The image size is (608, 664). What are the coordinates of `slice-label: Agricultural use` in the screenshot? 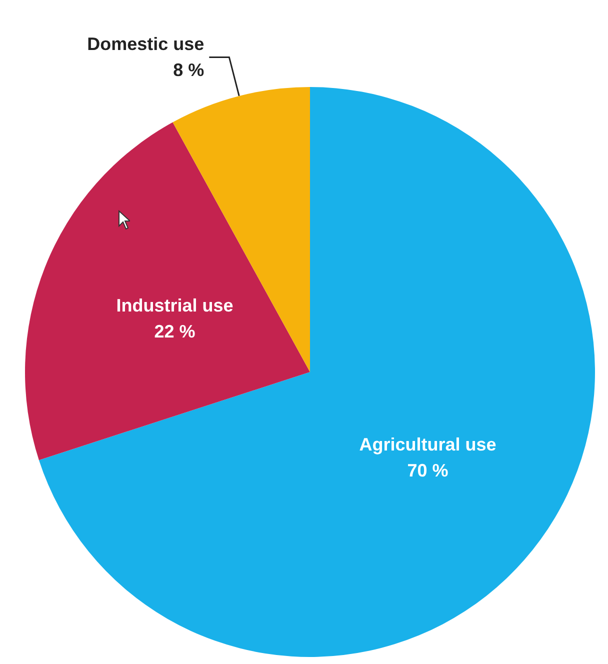 It's located at (427, 444).